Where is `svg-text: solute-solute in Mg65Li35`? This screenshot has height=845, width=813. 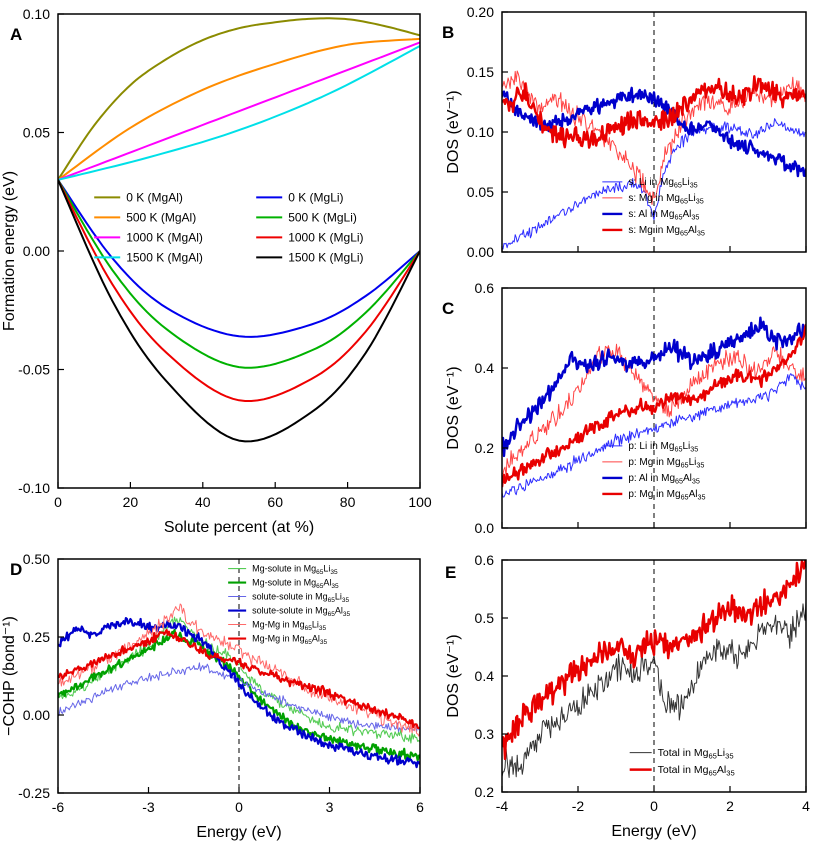 svg-text: solute-solute in Mg65Li35 is located at coordinates (300, 598).